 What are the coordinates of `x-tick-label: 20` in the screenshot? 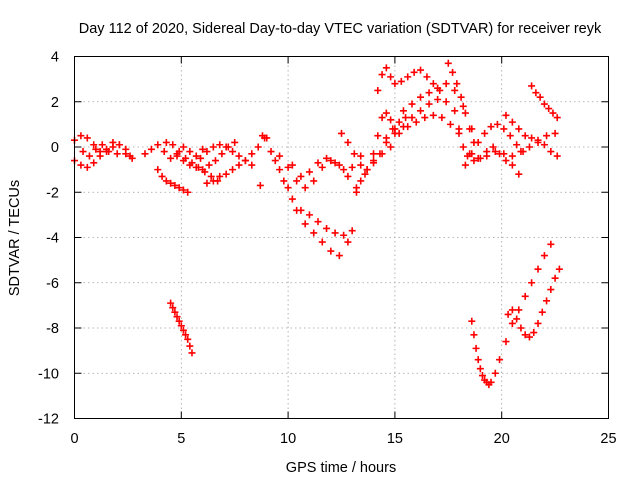 It's located at (502, 439).